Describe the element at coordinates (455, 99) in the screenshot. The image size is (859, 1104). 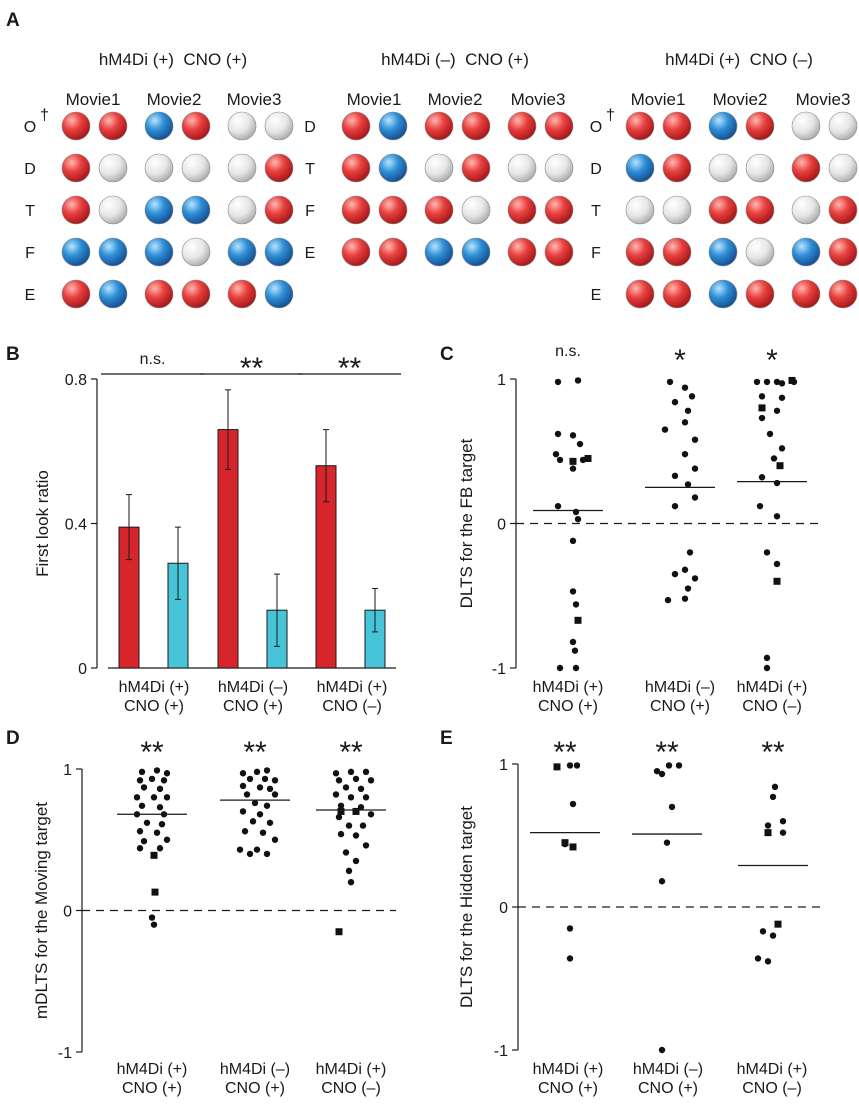
I see `movie-label: Movie2` at that location.